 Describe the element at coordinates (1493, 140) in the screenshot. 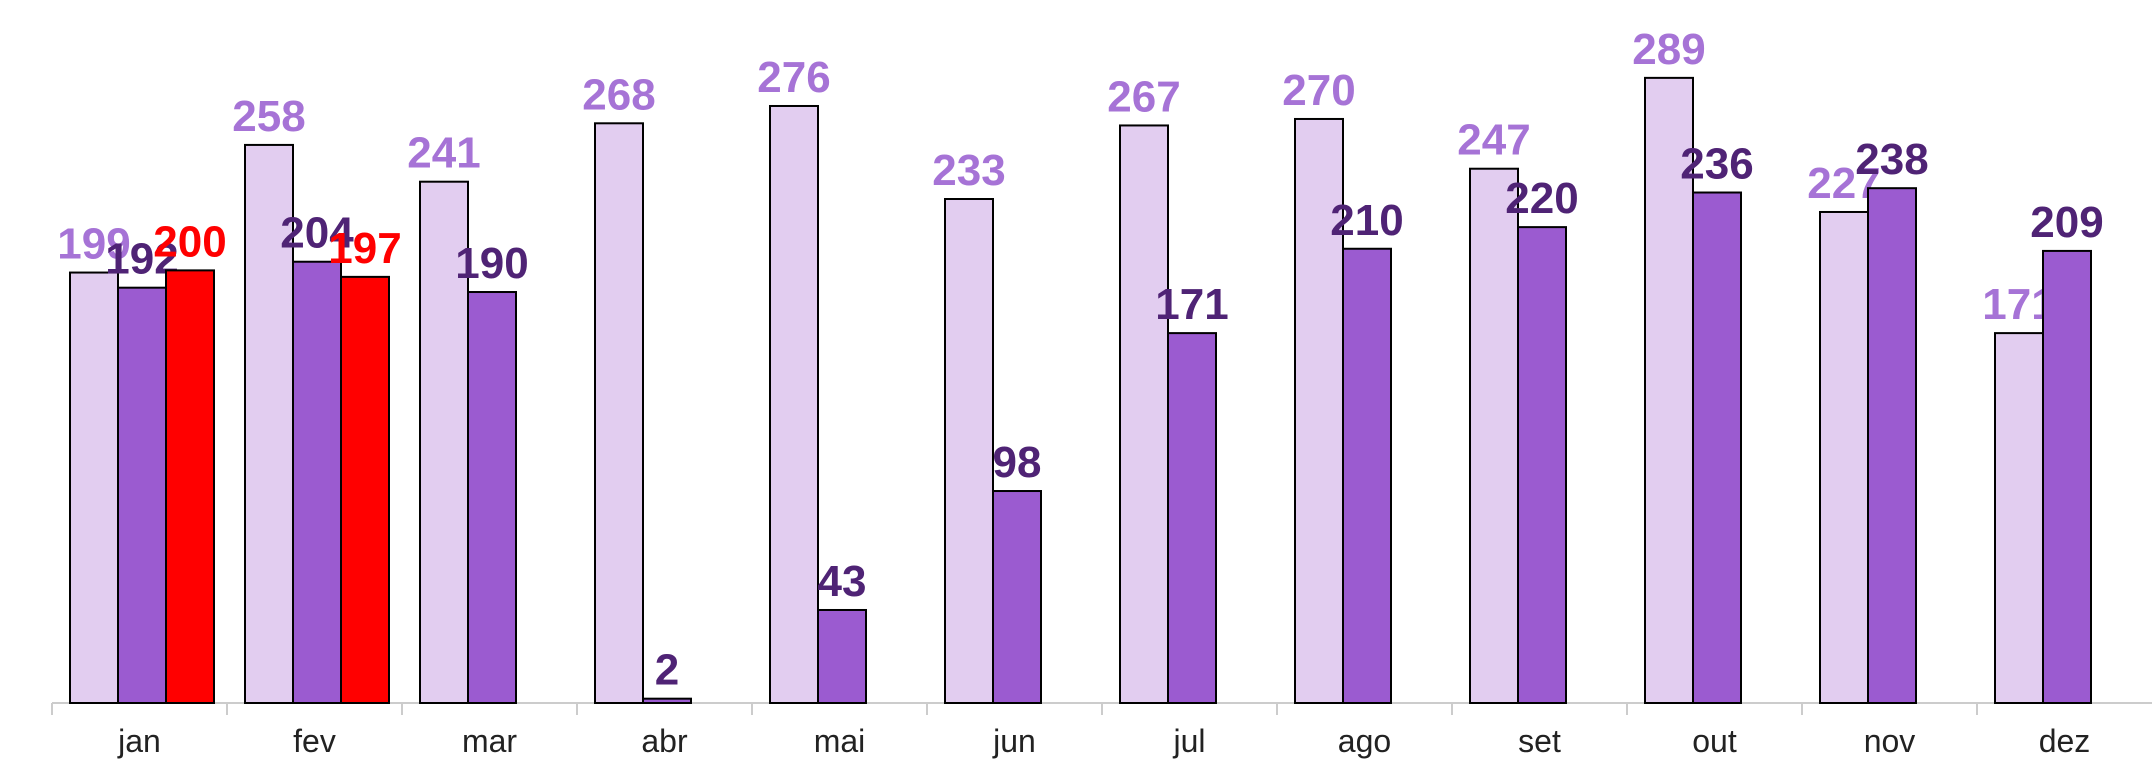

I see `data-label: 247` at that location.